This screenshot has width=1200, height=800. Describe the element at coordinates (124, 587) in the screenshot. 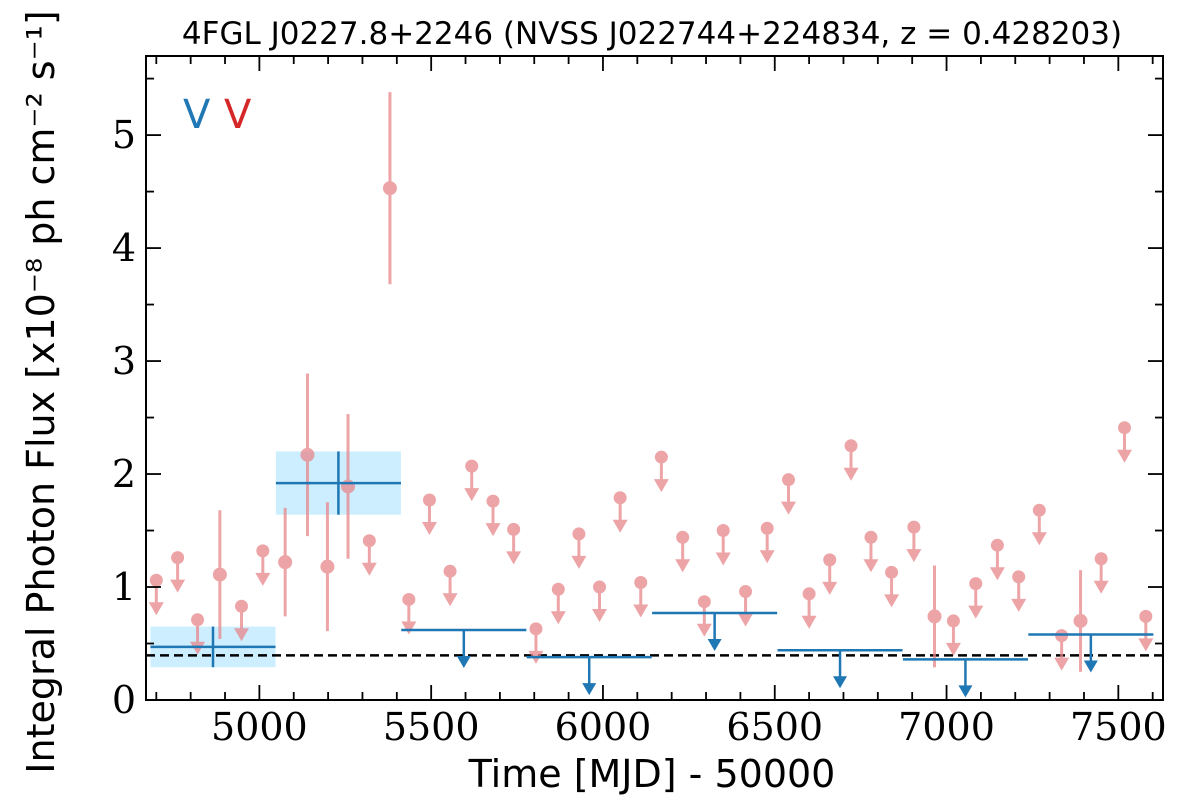

I see `y-tick-label: 1` at that location.